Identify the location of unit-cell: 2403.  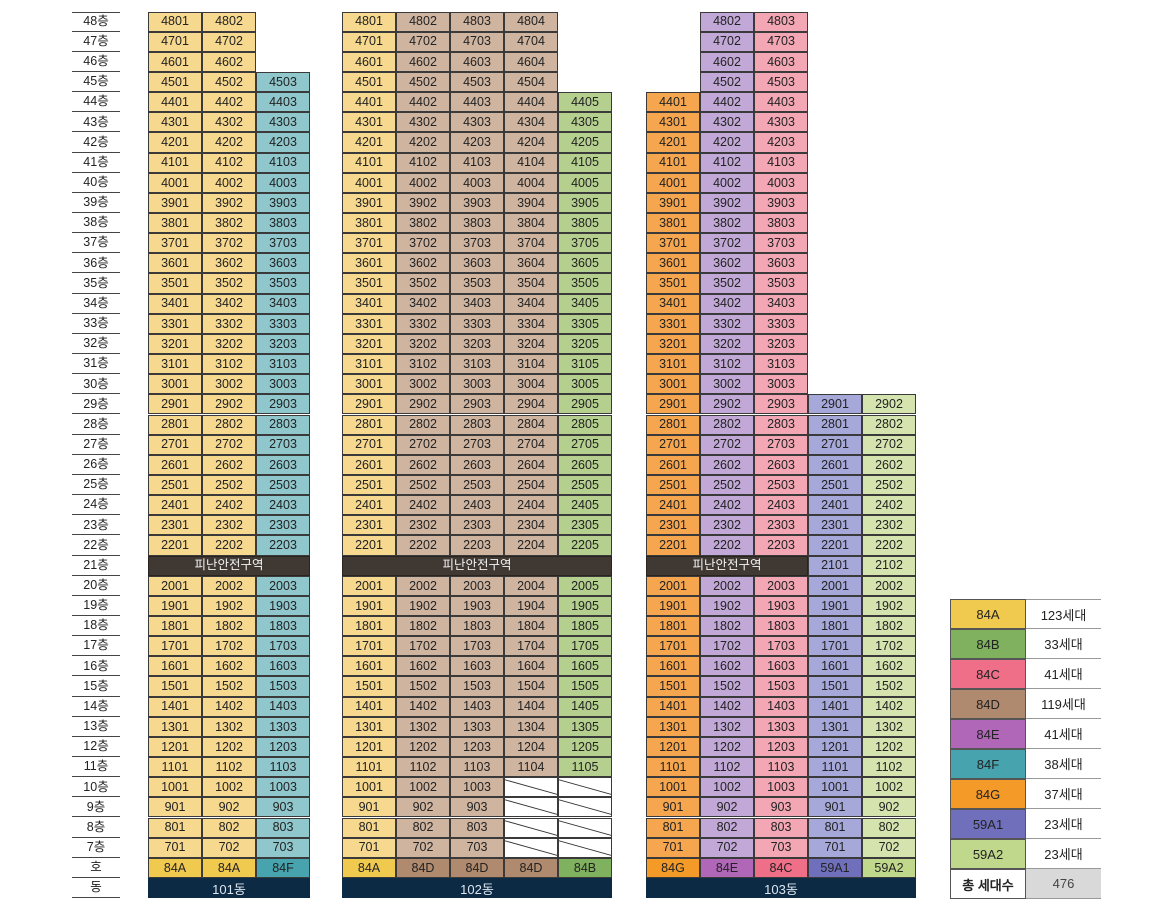
(781, 505).